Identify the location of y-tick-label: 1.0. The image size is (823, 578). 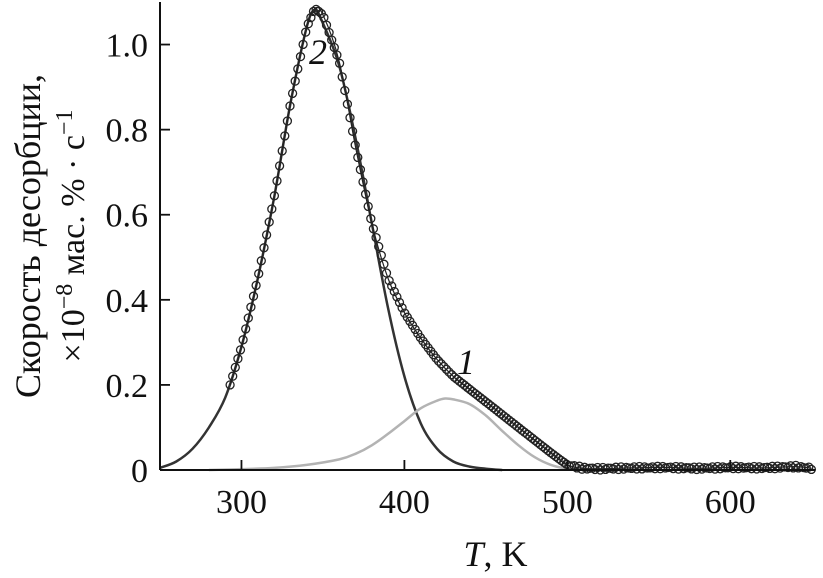
(127, 46).